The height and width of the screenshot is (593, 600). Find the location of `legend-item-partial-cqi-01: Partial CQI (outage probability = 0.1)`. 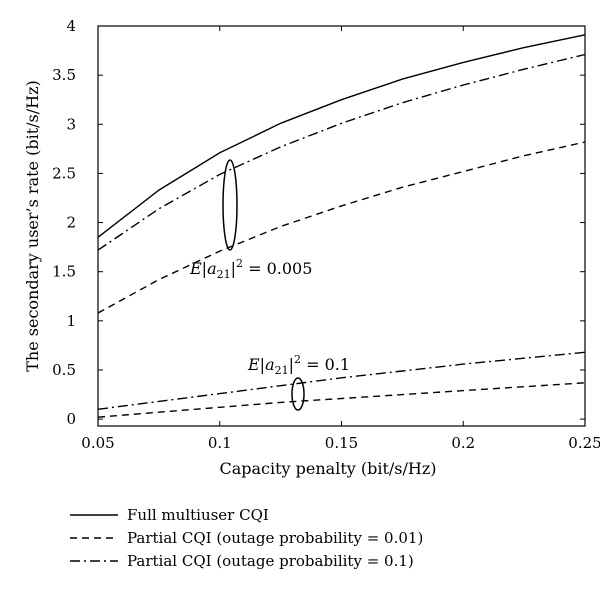

legend-item-partial-cqi-01: Partial CQI (outage probability = 0.1) is located at coordinates (242, 561).